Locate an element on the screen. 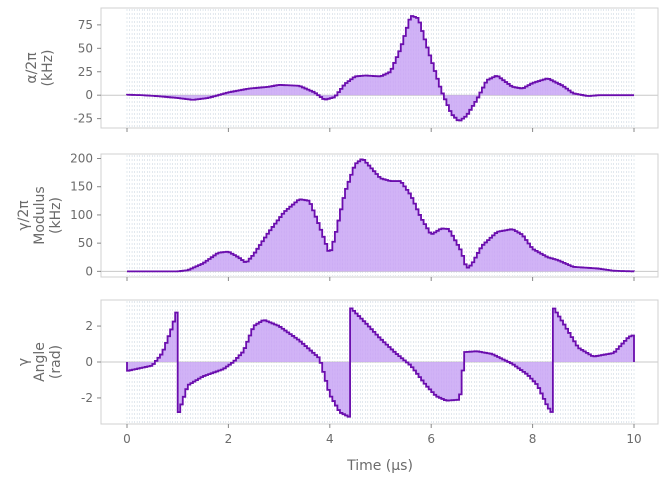  y-tick-label: 50 is located at coordinates (85, 243).